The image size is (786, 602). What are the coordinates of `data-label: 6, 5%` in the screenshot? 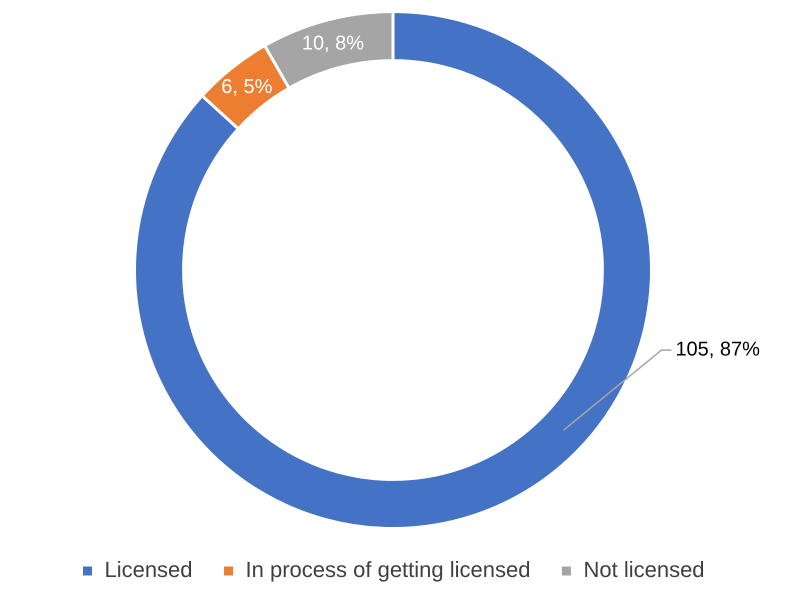 It's located at (247, 87).